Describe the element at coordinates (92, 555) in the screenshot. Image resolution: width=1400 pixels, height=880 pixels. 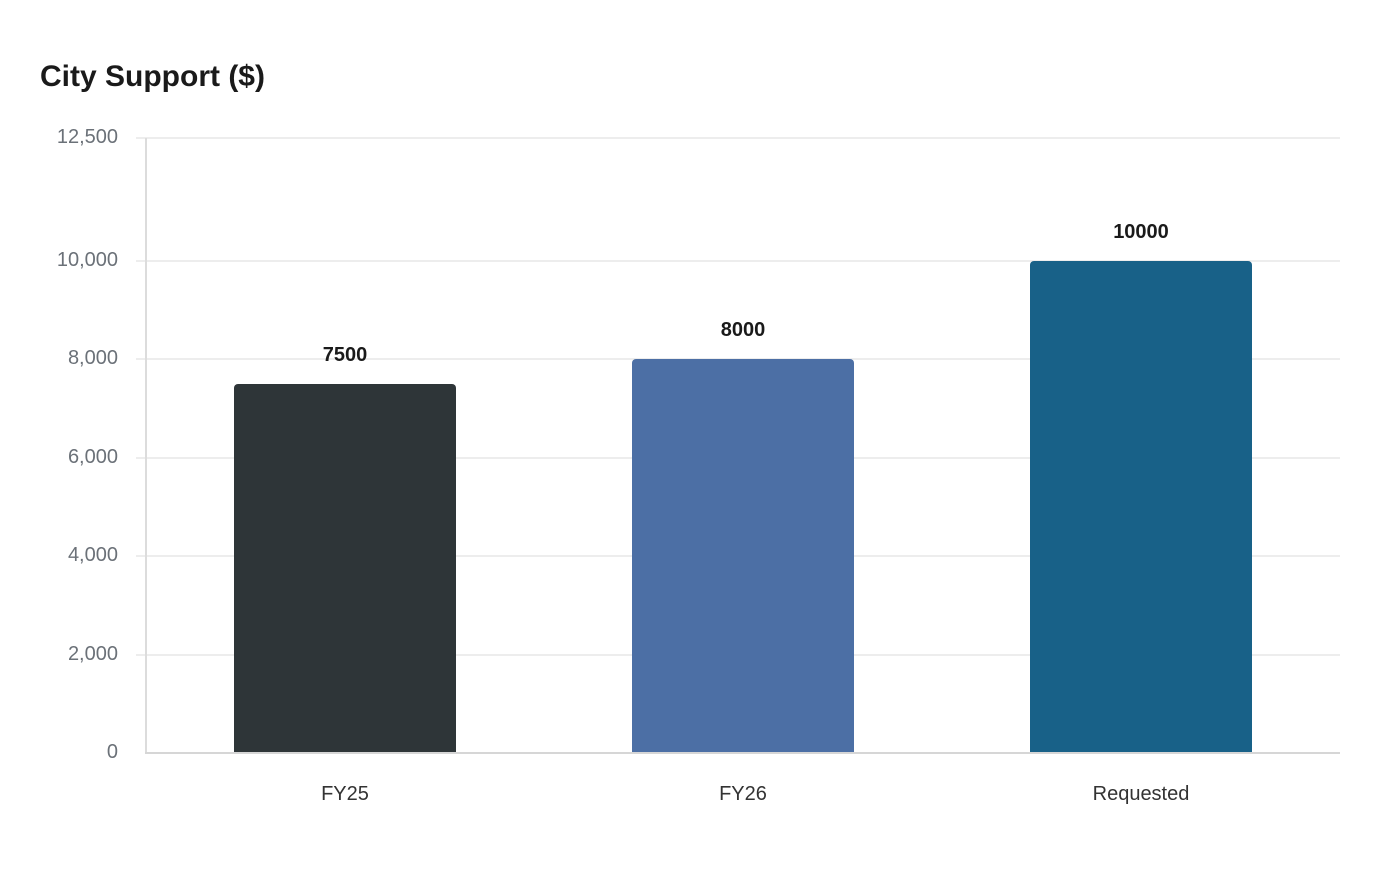
I see `y-tick-label: 4,000` at that location.